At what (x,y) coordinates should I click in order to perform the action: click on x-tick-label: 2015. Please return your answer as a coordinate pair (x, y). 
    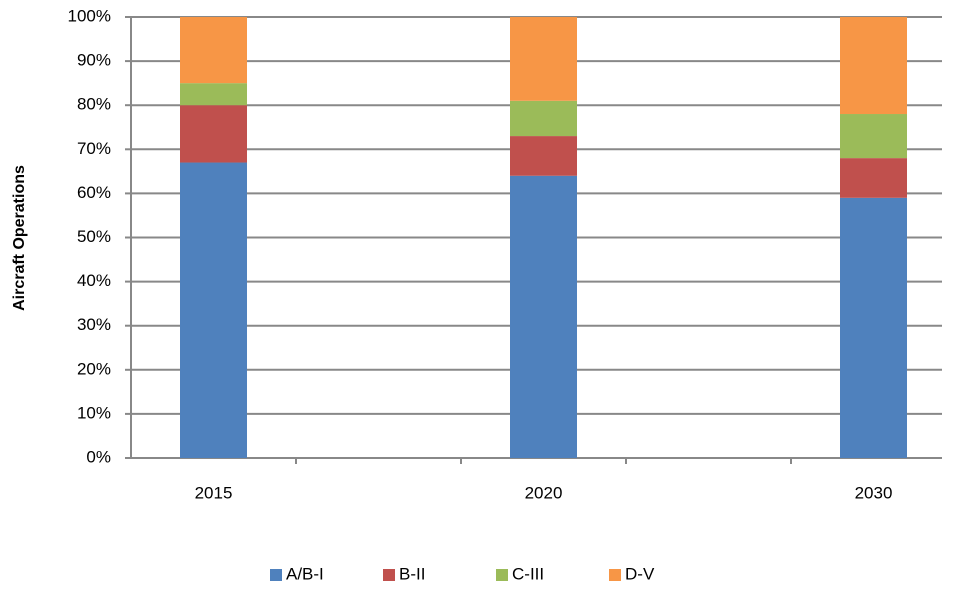
    Looking at the image, I should click on (214, 492).